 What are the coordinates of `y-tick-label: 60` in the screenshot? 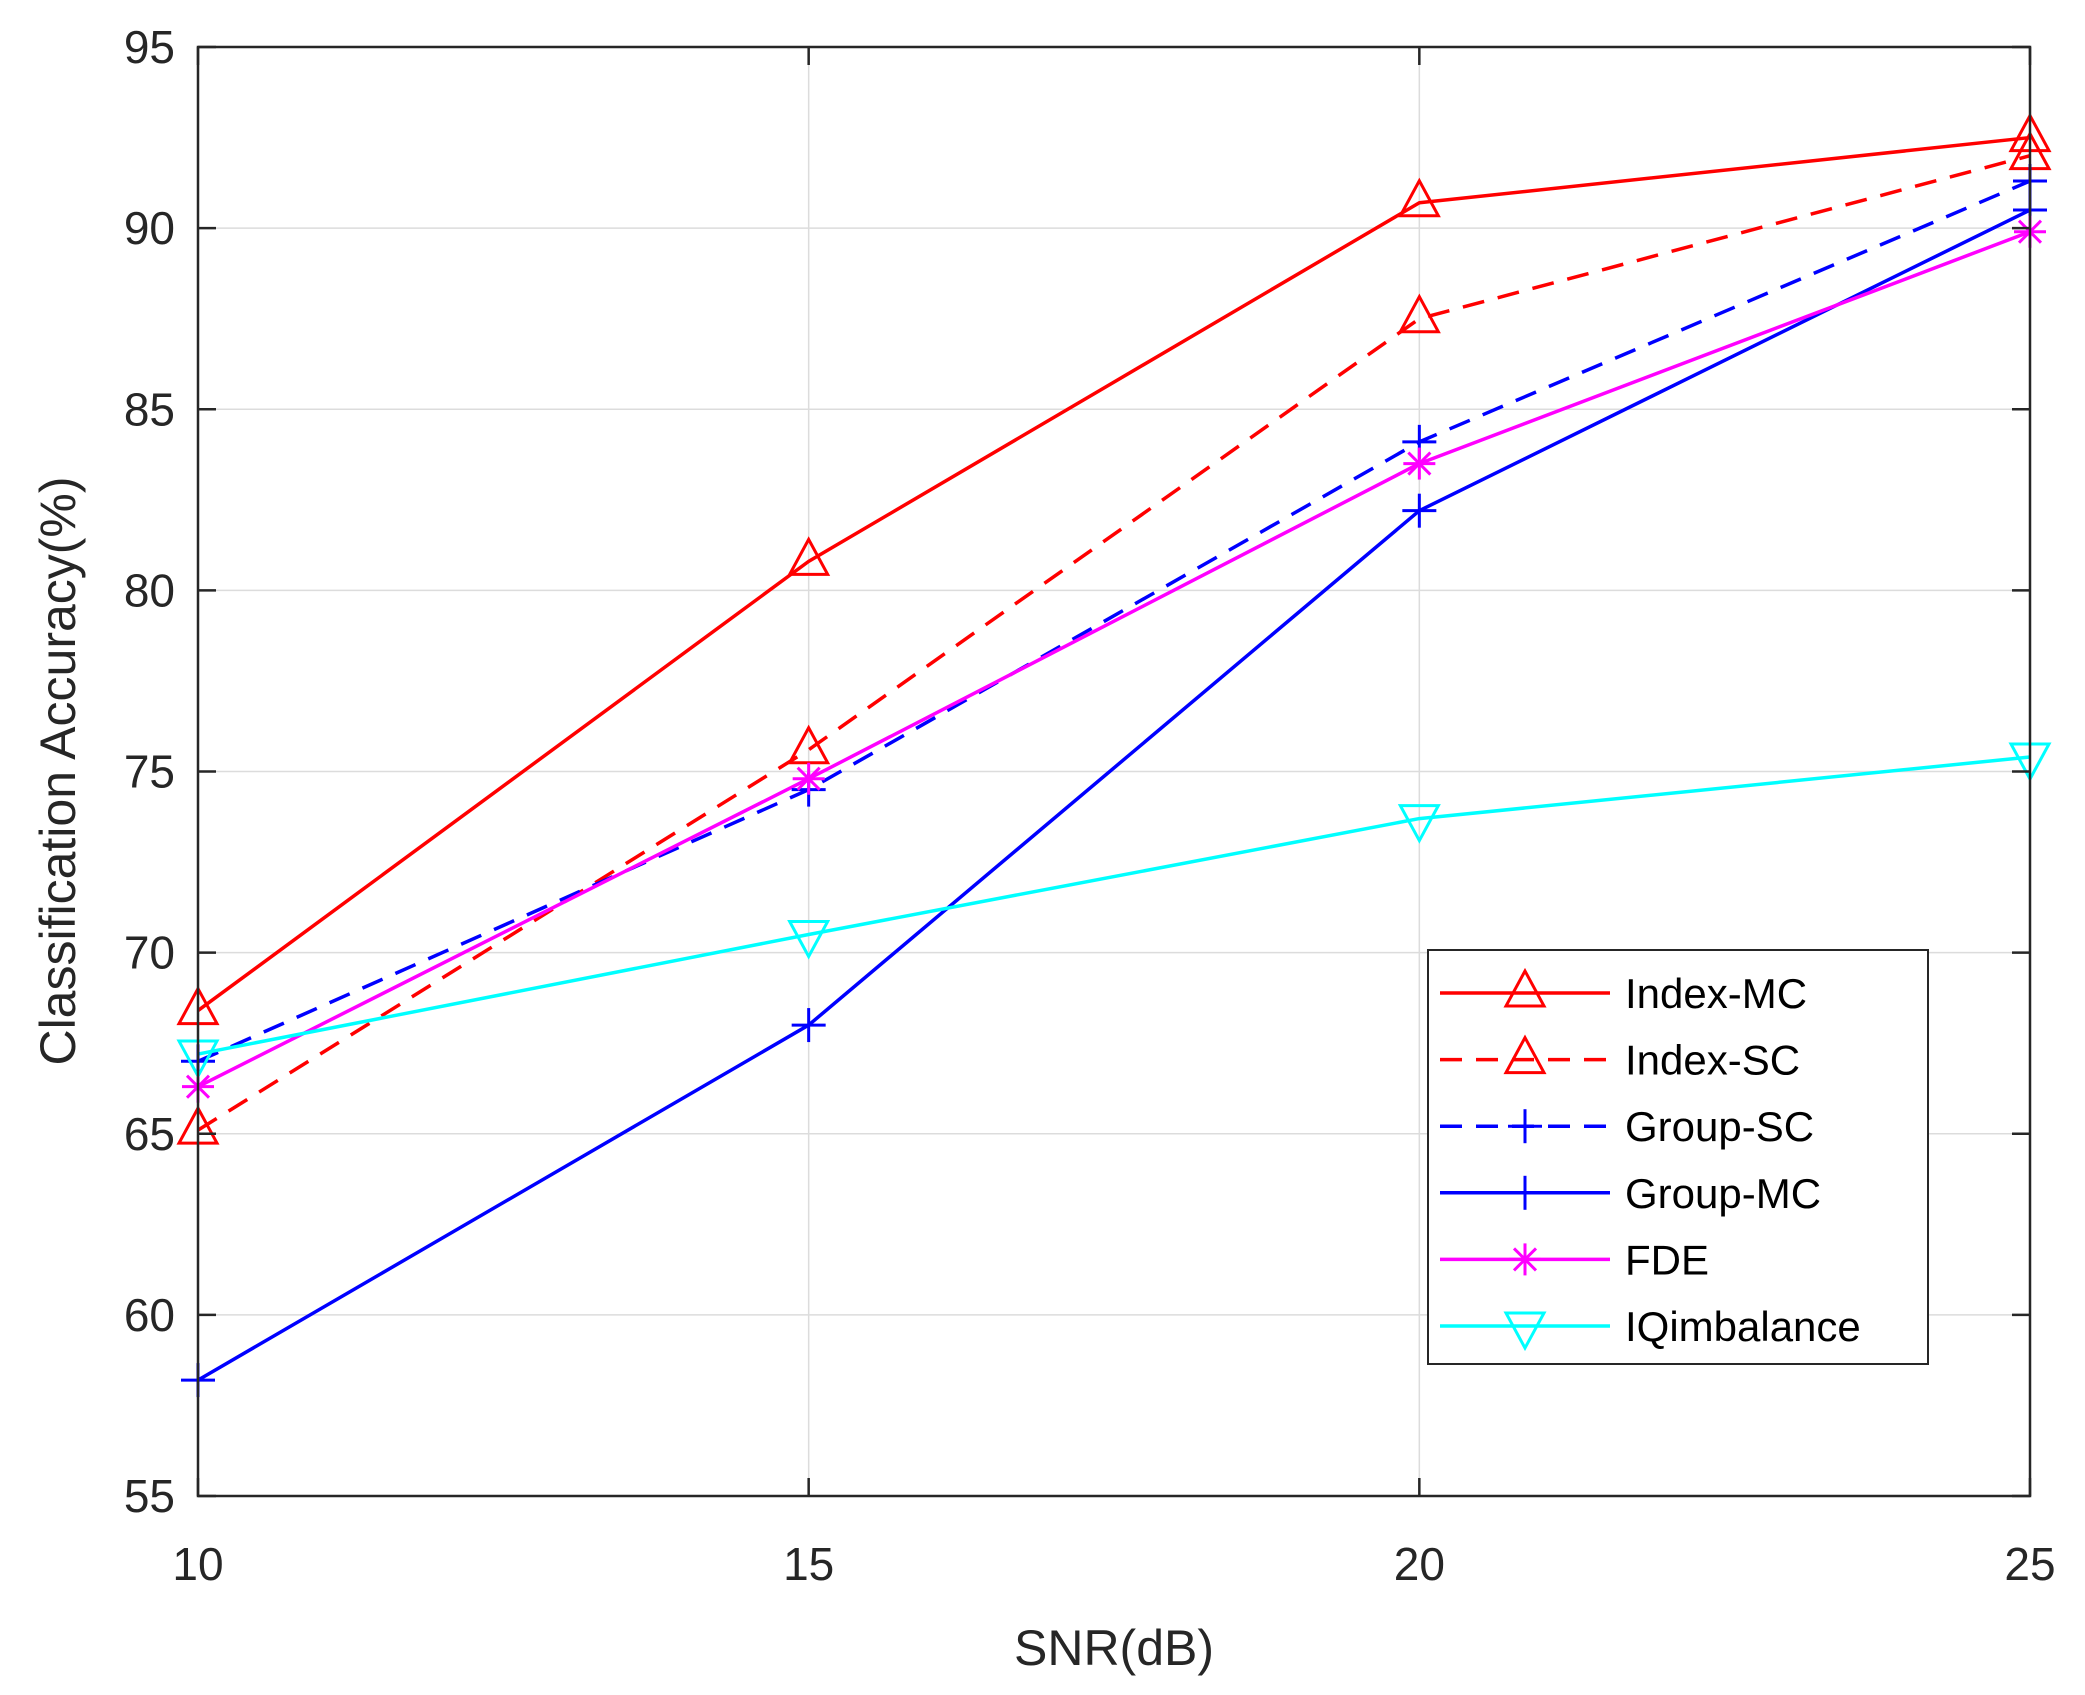 It's located at (149, 1315).